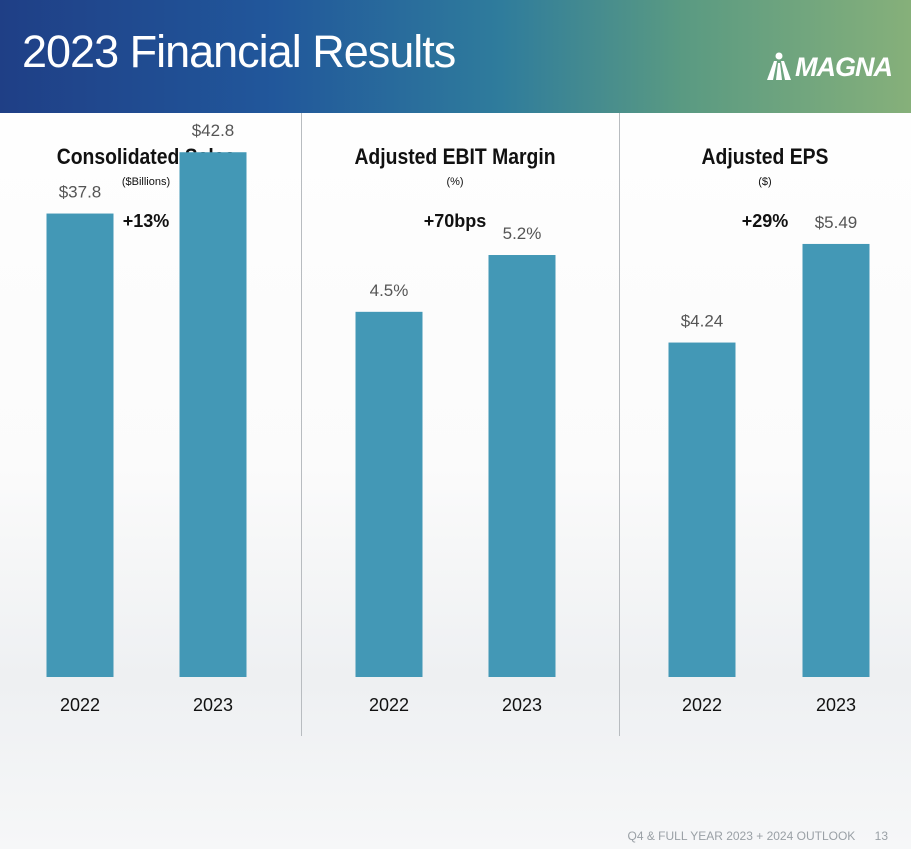  Describe the element at coordinates (239, 51) in the screenshot. I see `slide-title: 2023 Financial Results` at that location.